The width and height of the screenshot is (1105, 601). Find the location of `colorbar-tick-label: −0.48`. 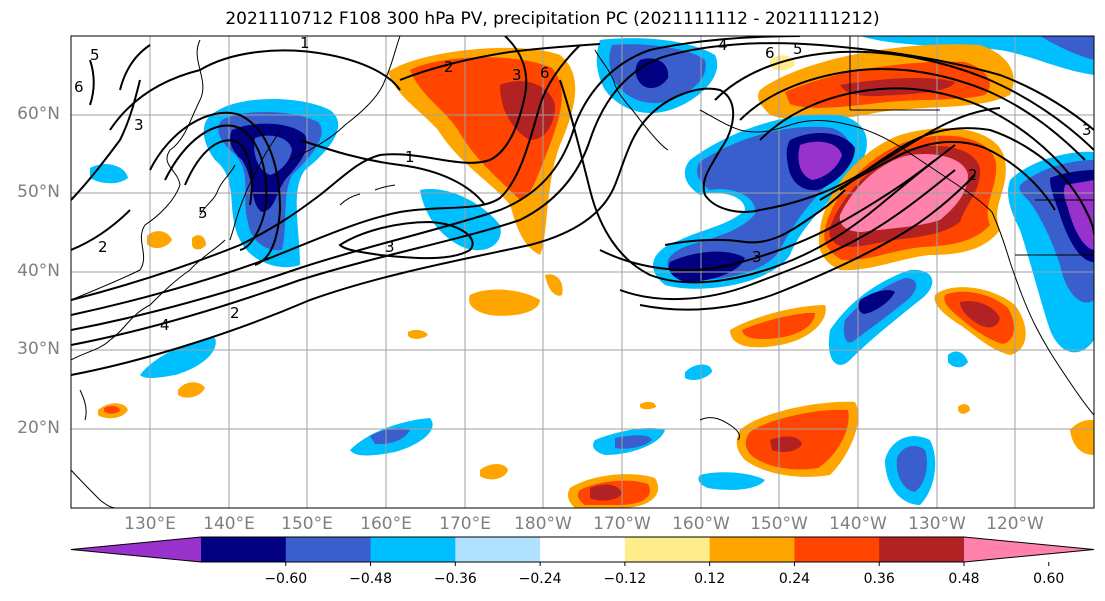

colorbar-tick-label: −0.48 is located at coordinates (370, 579).